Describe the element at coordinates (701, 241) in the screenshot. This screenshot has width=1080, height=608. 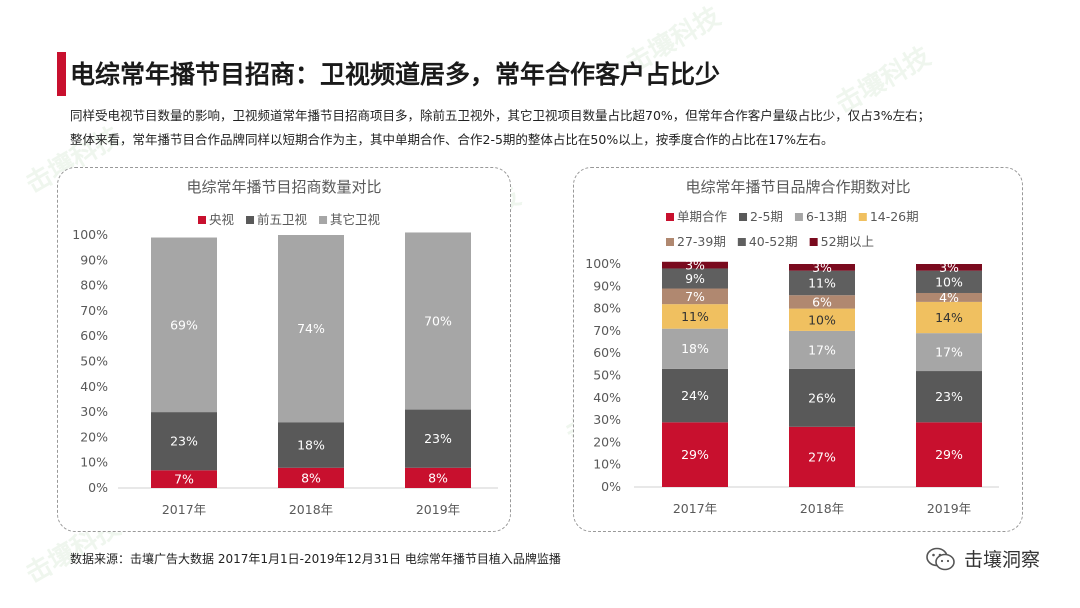
I see `legend-label: 27-39期` at that location.